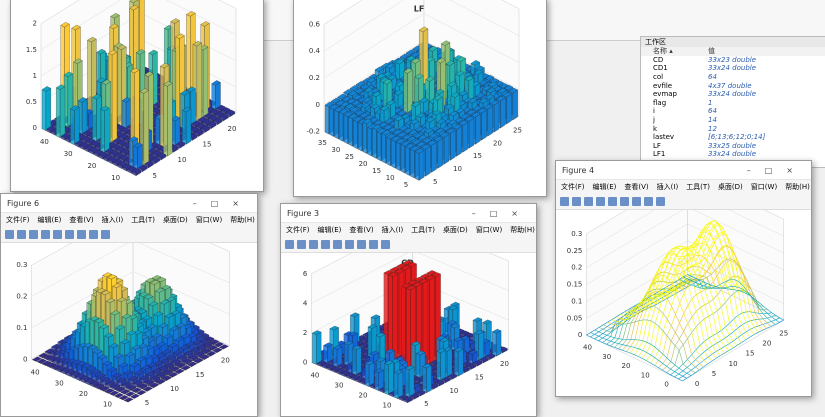  I want to click on z-tick-label: 0.6, so click(315, 24).